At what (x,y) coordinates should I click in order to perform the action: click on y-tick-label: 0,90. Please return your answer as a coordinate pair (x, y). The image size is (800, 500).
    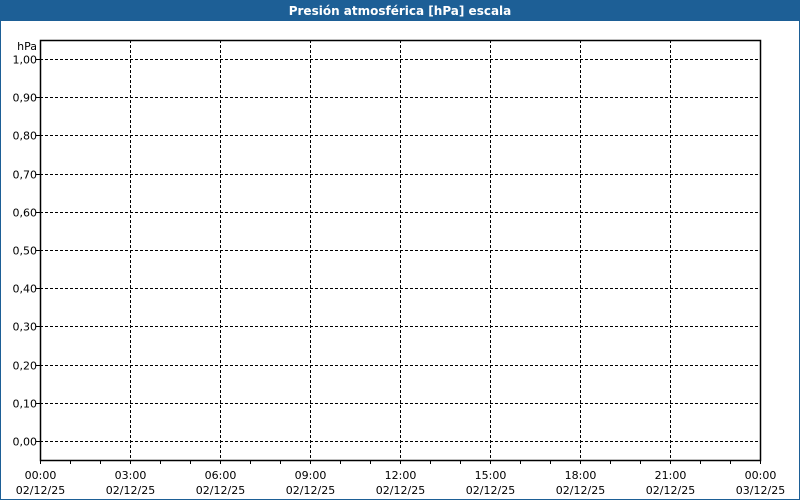
    Looking at the image, I should click on (25, 98).